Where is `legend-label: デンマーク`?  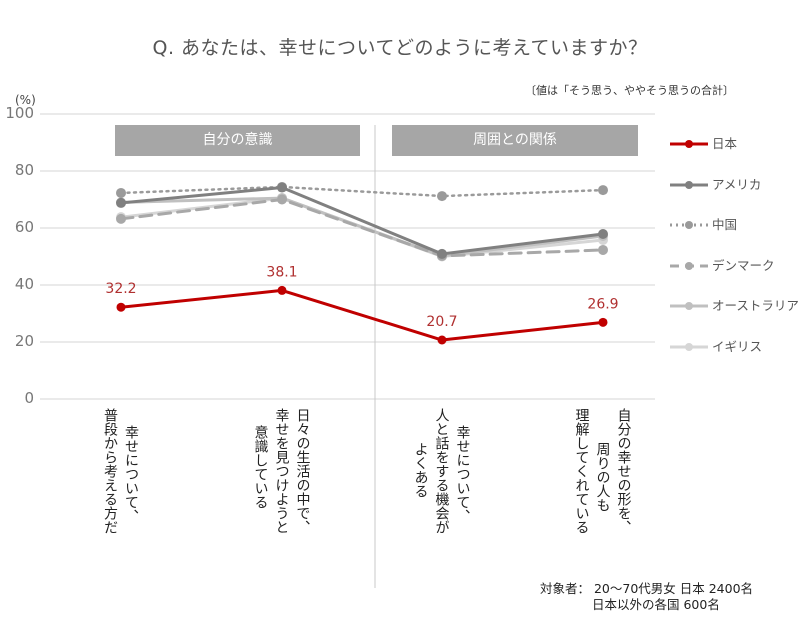
legend-label: デンマーク is located at coordinates (743, 265).